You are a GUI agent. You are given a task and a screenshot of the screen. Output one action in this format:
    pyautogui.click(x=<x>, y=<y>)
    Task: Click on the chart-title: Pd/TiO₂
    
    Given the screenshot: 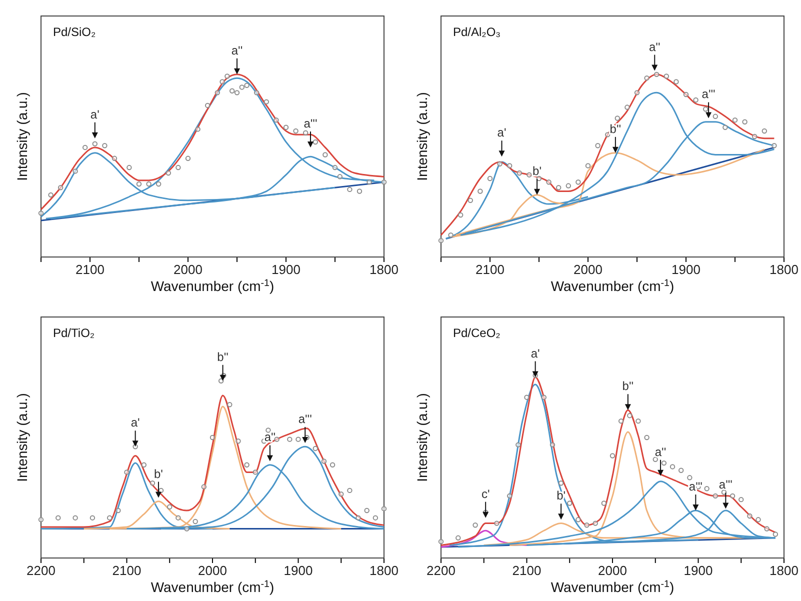 What is the action you would take?
    pyautogui.click(x=74, y=333)
    